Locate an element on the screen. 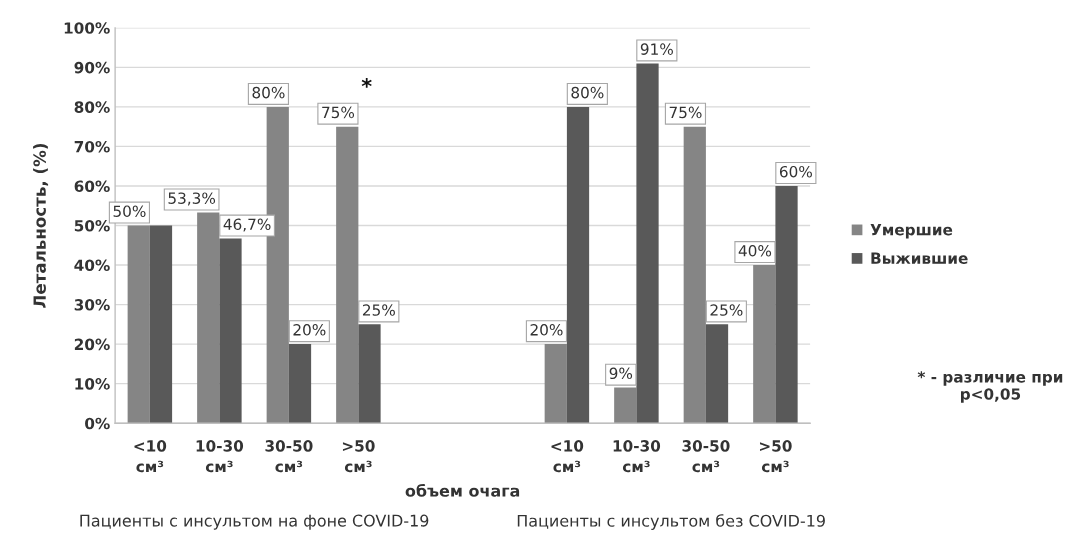 This screenshot has height=535, width=1086. legend-label: Выжившие is located at coordinates (919, 258).